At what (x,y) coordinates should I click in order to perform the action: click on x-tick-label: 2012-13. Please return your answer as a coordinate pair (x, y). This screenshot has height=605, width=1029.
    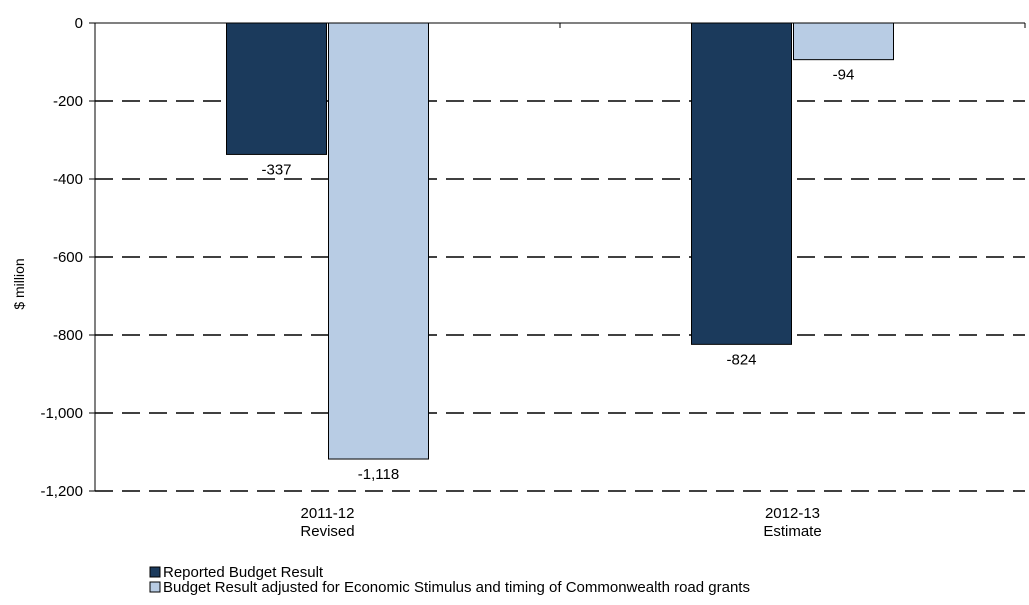
    Looking at the image, I should click on (792, 513).